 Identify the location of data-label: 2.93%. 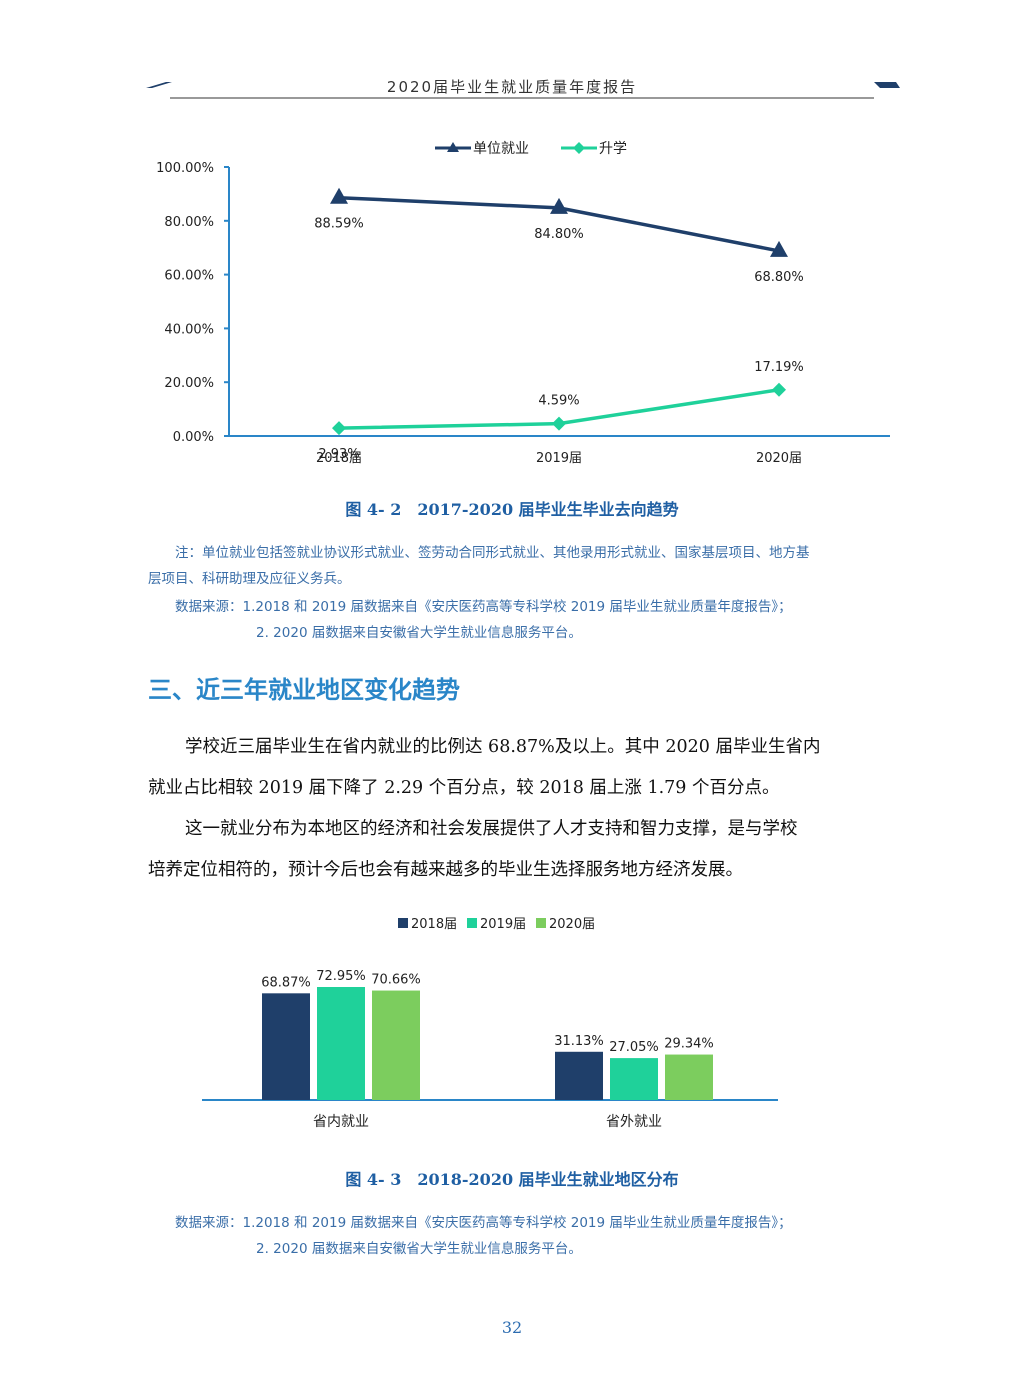
(338, 454).